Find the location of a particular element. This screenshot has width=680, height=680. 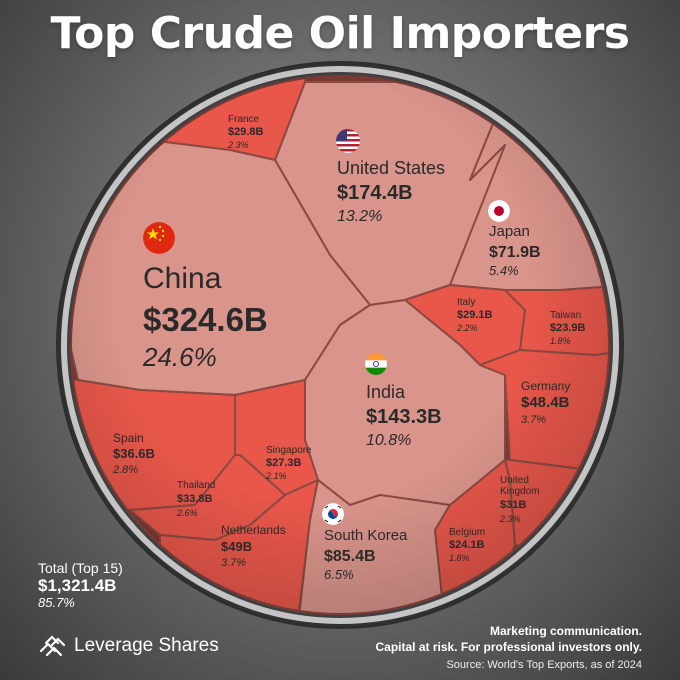

label-share: 13.2% is located at coordinates (360, 216).